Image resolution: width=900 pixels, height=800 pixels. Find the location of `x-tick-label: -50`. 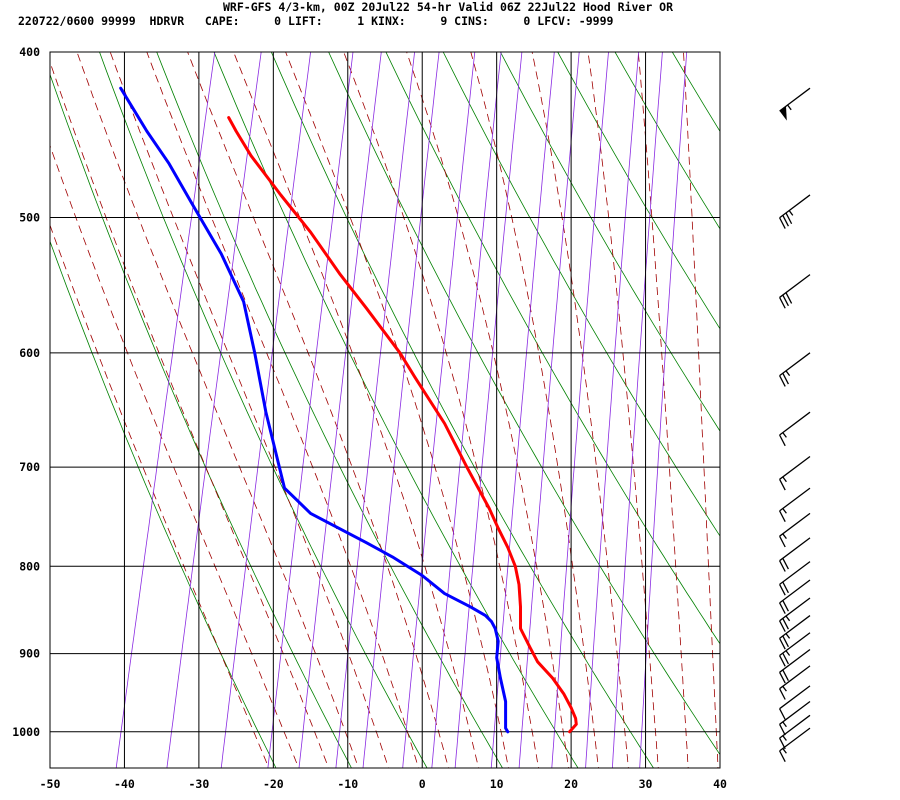

x-tick-label: -50 is located at coordinates (50, 784).